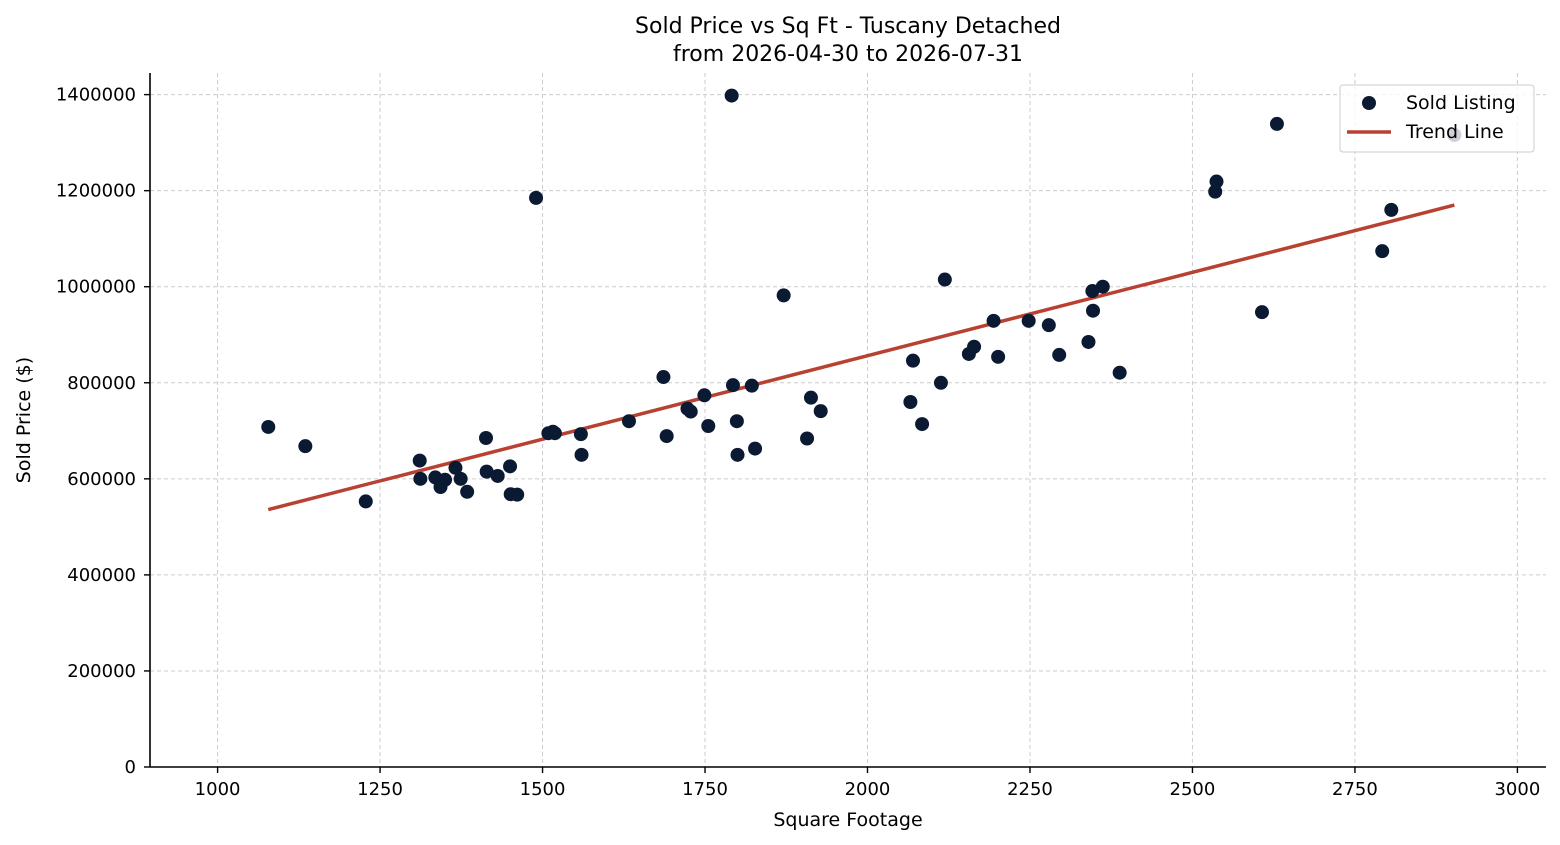  Describe the element at coordinates (848, 26) in the screenshot. I see `chart-title-line1: Sold Price vs Sq Ft - Tuscany Detached` at that location.